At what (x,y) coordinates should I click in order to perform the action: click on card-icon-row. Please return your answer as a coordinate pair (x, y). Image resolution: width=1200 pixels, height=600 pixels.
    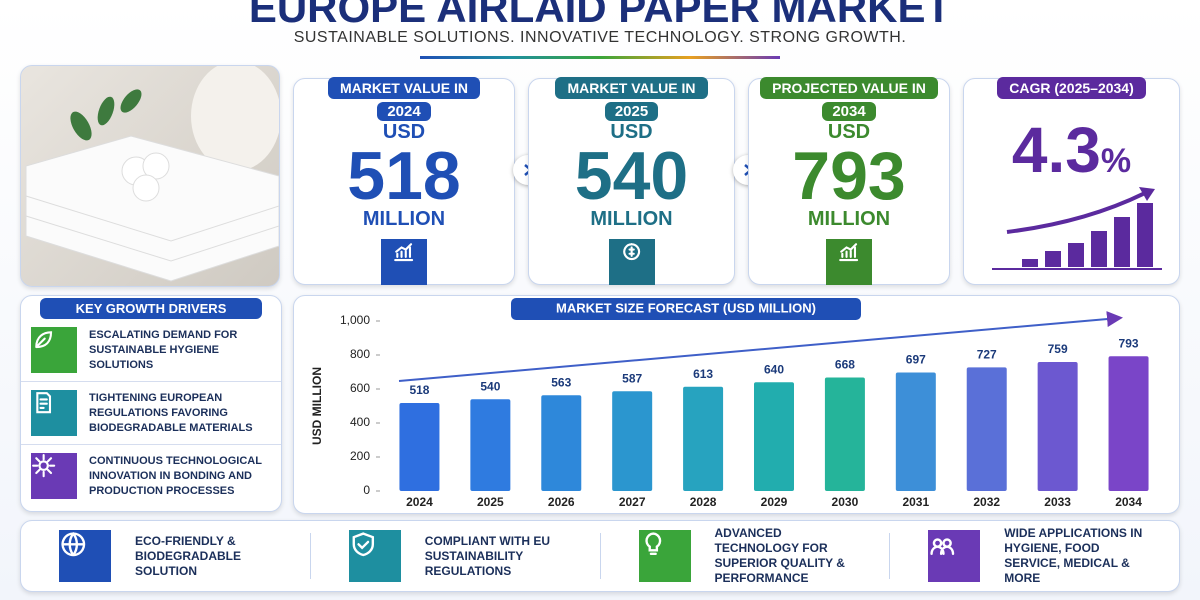
    Looking at the image, I should click on (404, 262).